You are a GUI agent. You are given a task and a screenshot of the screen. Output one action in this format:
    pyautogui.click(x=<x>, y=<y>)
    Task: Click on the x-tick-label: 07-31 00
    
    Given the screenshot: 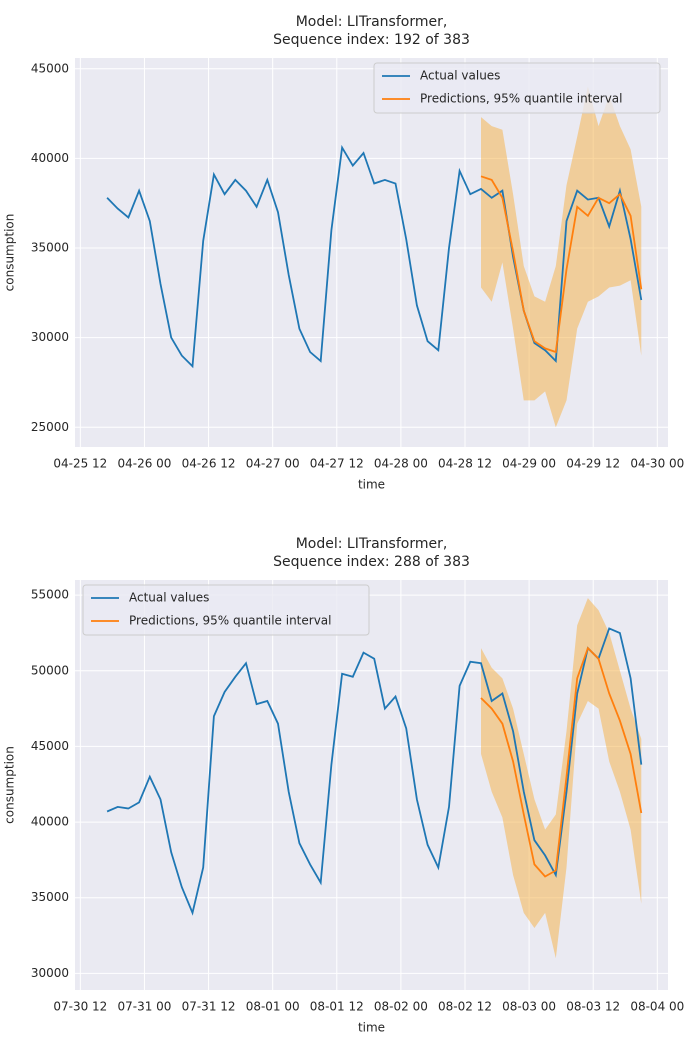 What is the action you would take?
    pyautogui.click(x=144, y=1007)
    